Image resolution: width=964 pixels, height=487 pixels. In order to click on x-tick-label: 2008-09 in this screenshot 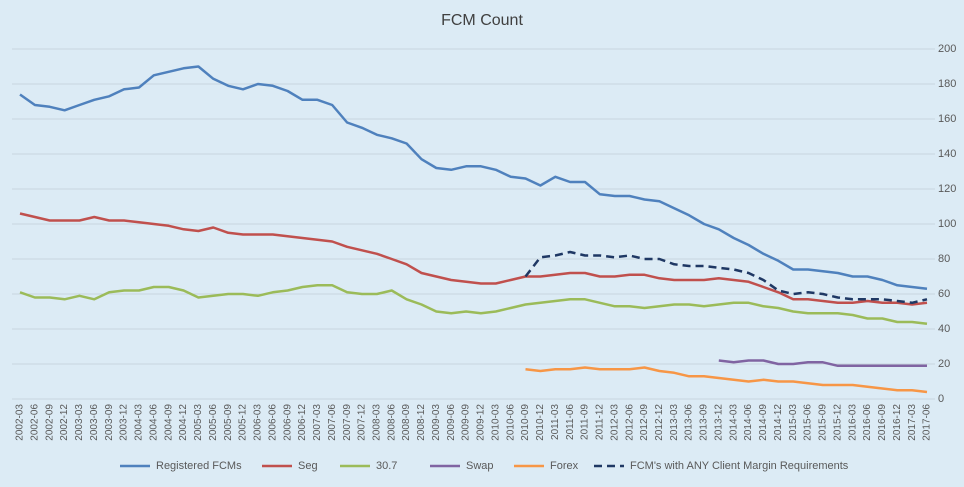, I will do `click(406, 422)`.